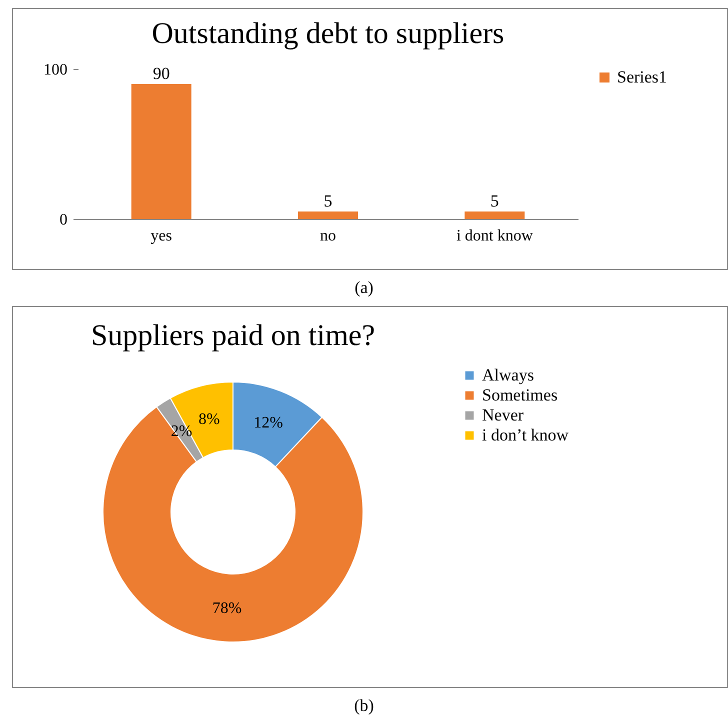  I want to click on legend-label: Always, so click(508, 375).